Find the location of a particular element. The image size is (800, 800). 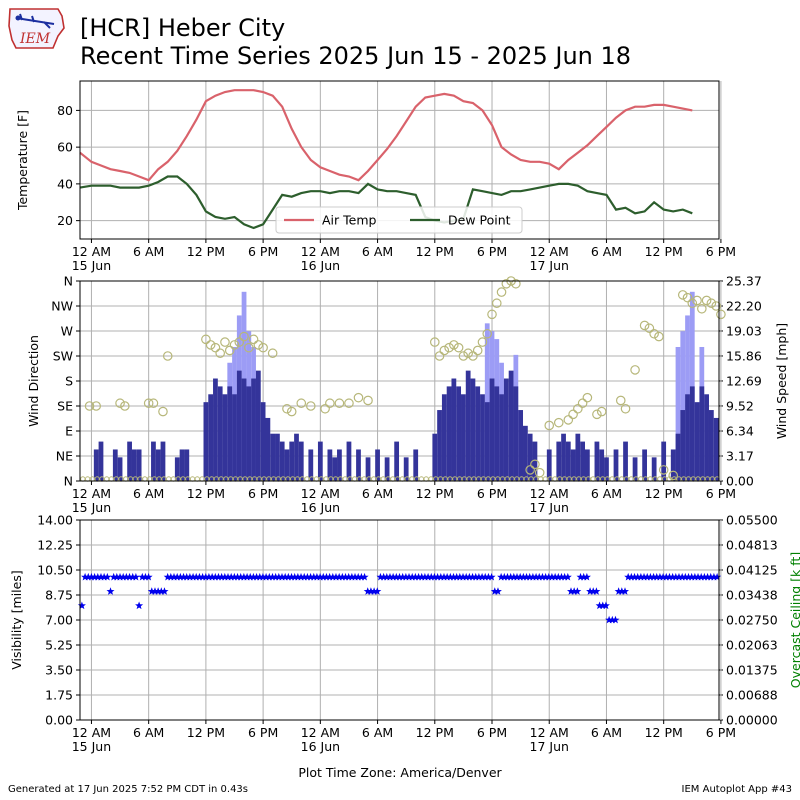

y-tick-label: 12.25 is located at coordinates (55, 545).